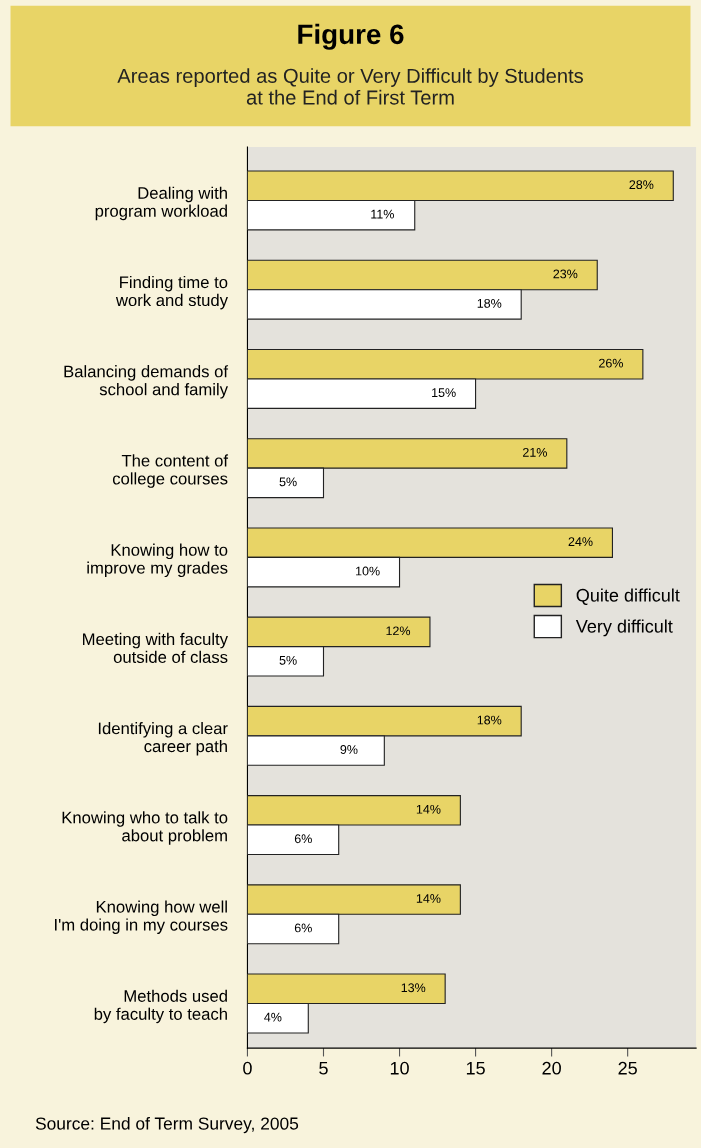 The image size is (701, 1148). I want to click on x-tick-label: 5, so click(323, 1068).